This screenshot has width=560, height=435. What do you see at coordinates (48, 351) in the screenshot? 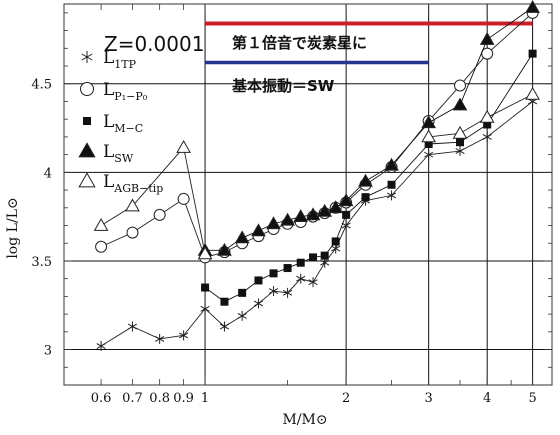
I see `y-tick-label: 3` at bounding box center [48, 351].